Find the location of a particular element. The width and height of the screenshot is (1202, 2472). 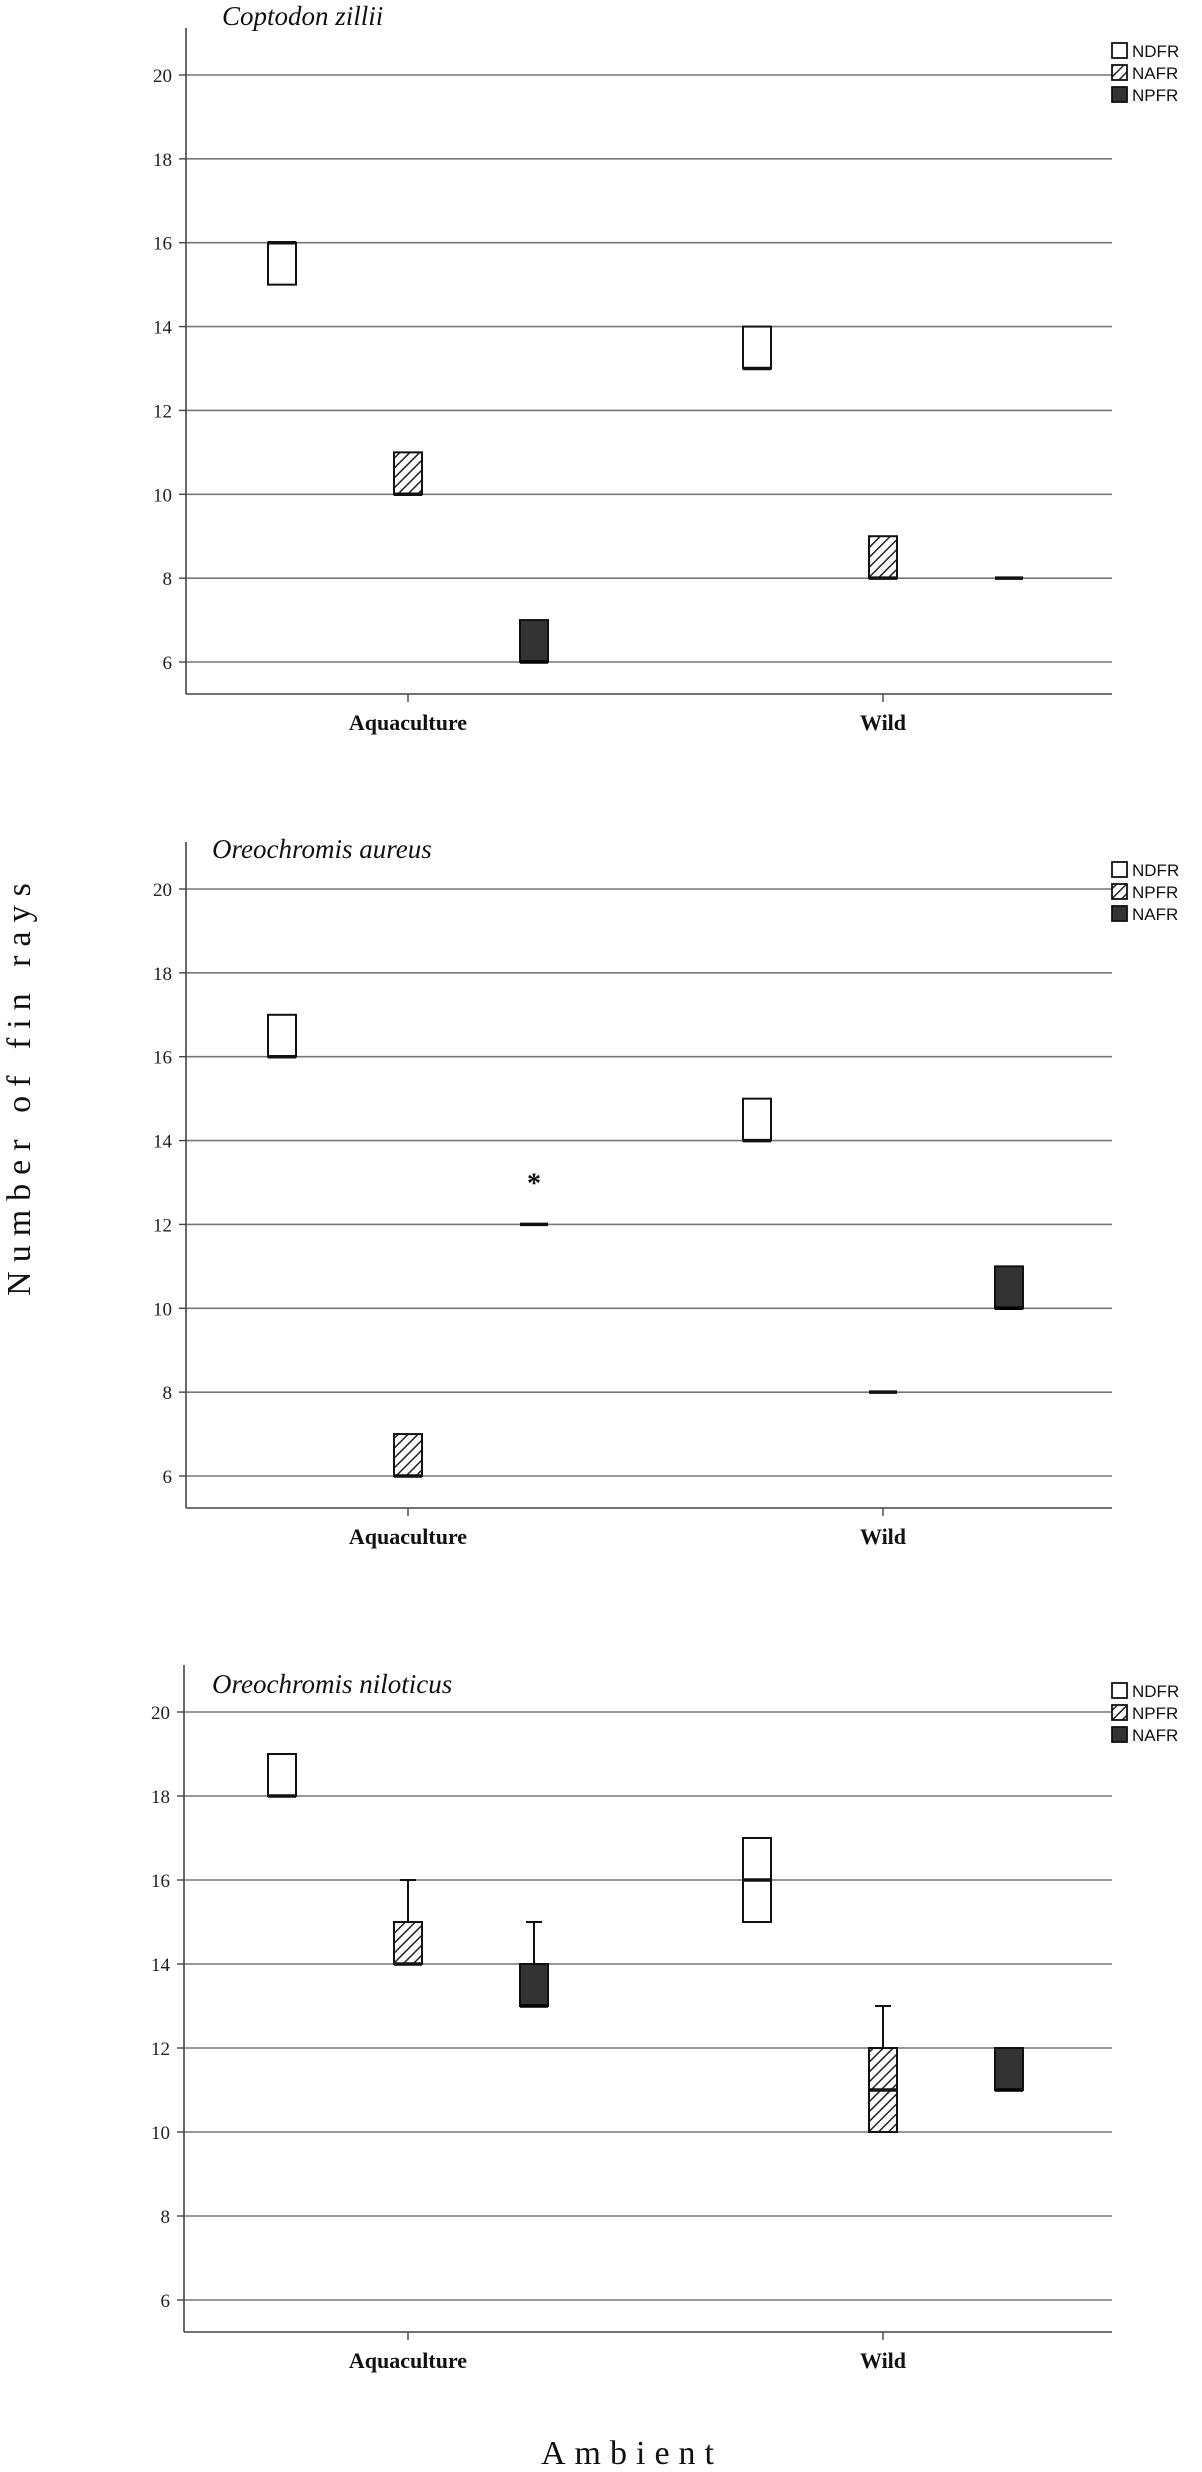

panel-title: Oreochromis aureus is located at coordinates (322, 849).